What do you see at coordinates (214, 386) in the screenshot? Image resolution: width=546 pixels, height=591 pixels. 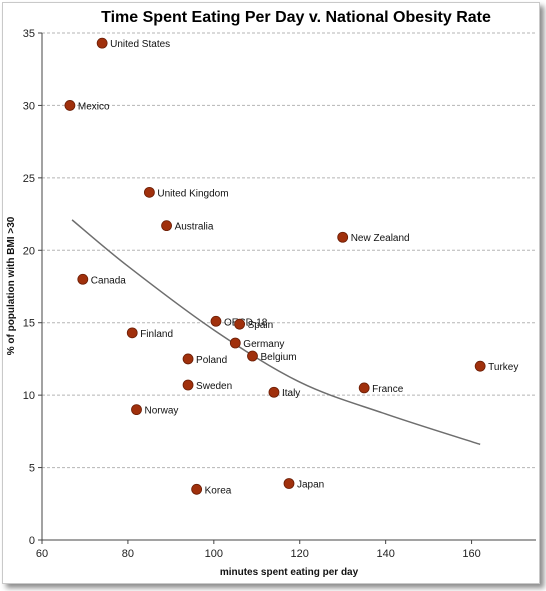 I see `data-label: Sweden` at bounding box center [214, 386].